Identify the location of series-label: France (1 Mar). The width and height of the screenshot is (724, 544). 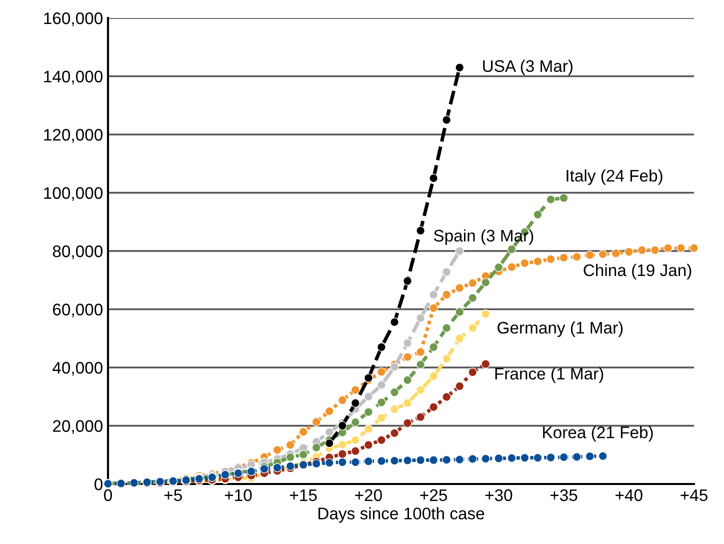
(549, 375).